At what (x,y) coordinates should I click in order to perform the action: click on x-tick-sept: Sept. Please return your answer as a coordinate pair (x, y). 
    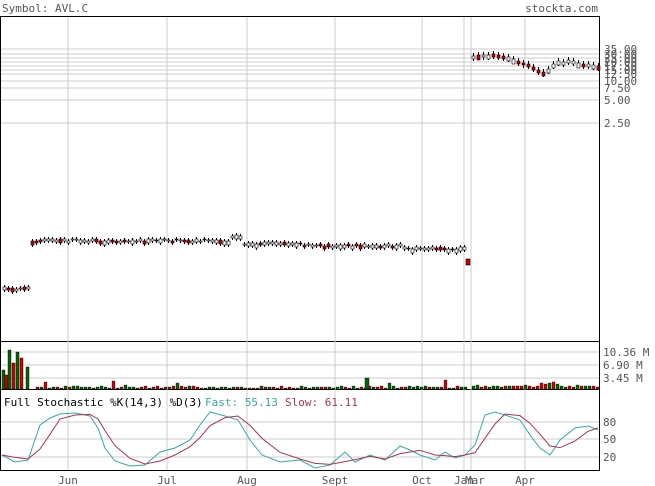
    Looking at the image, I should click on (335, 480).